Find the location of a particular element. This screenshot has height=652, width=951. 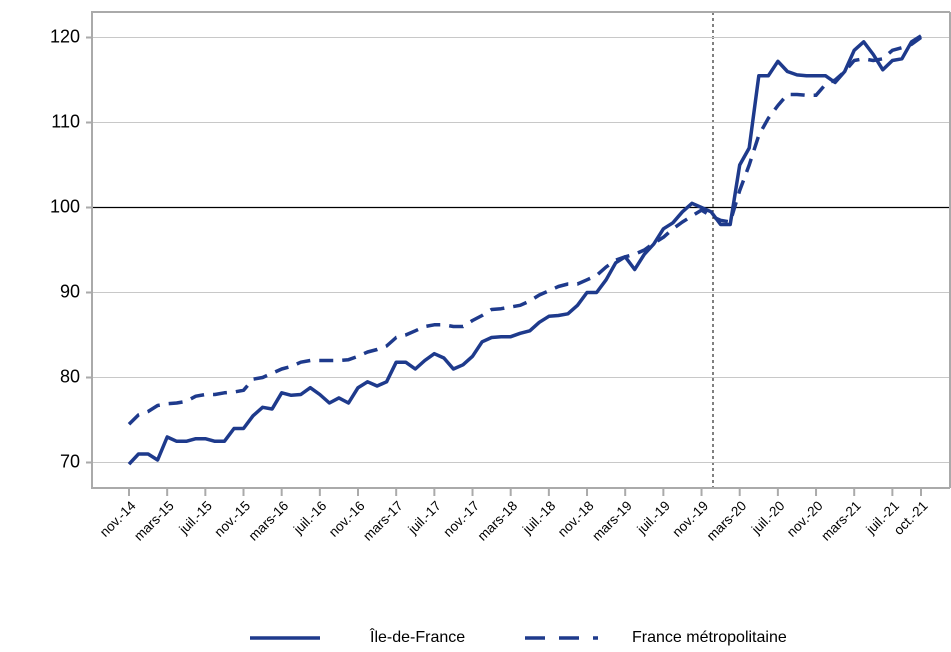

y-tick-label: 80 is located at coordinates (70, 376).